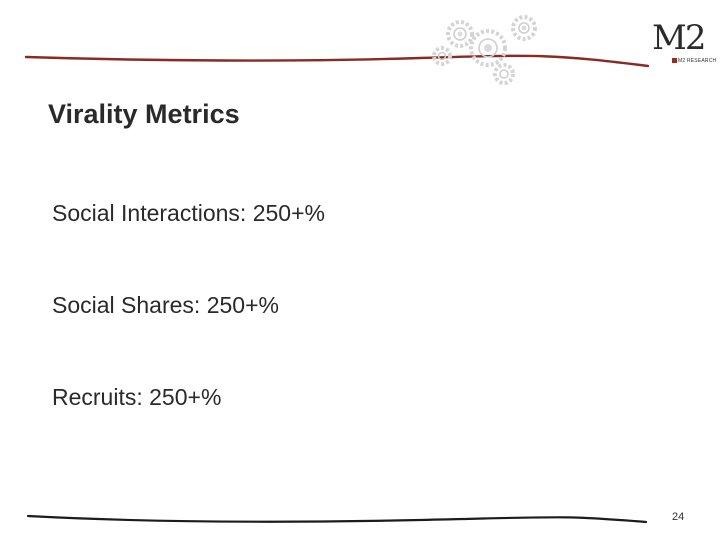 Image resolution: width=728 pixels, height=546 pixels. What do you see at coordinates (679, 38) in the screenshot?
I see `logo-mark: M2` at bounding box center [679, 38].